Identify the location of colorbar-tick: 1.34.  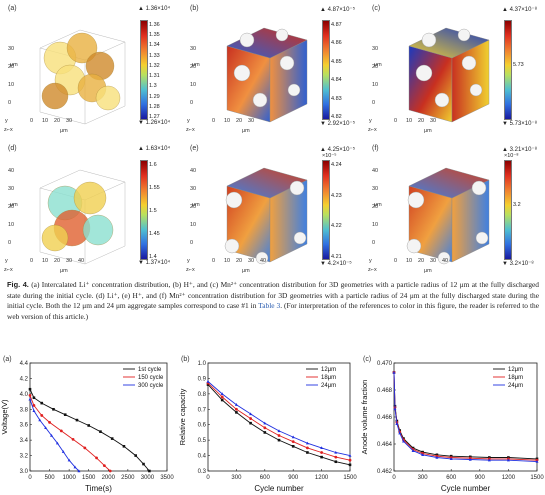
(154, 45).